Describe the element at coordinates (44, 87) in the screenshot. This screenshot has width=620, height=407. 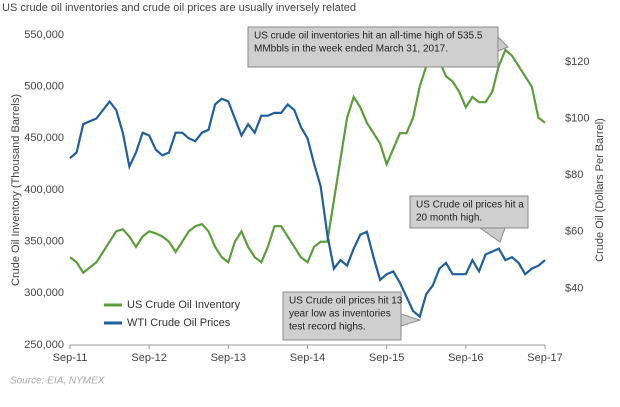
I see `y-tick-label: 500,000` at that location.